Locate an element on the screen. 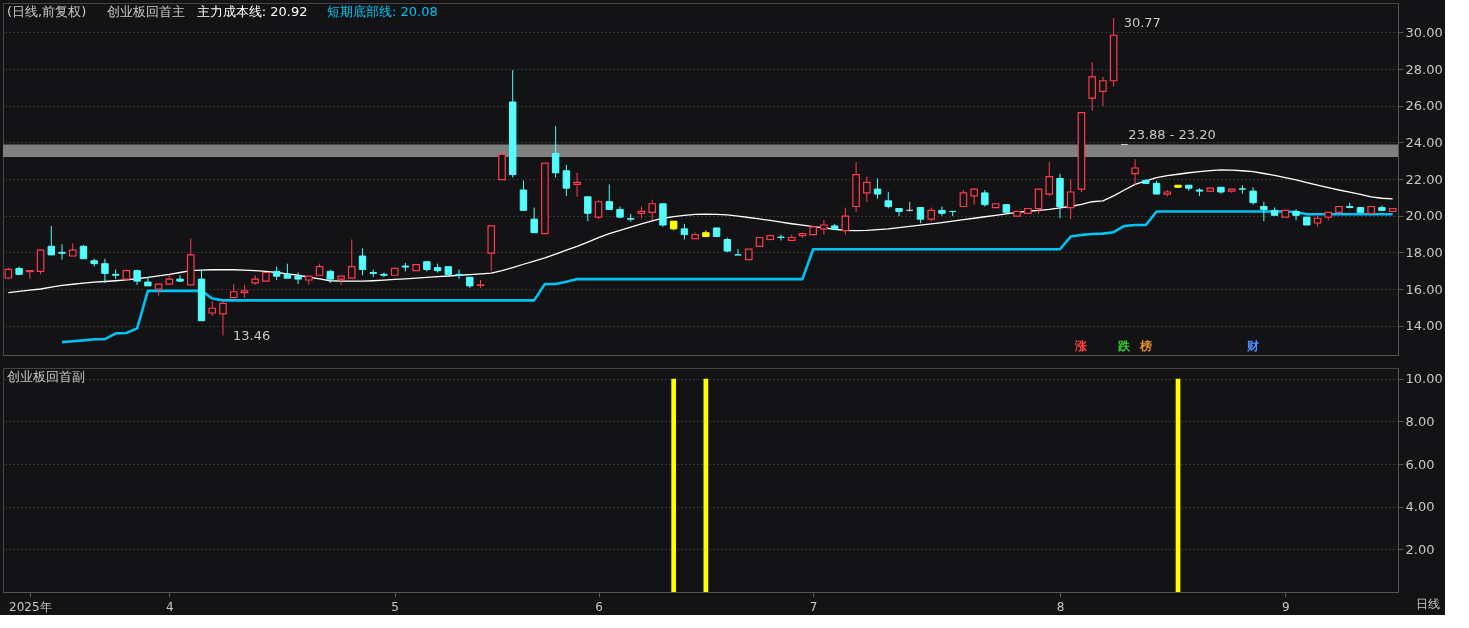 The width and height of the screenshot is (1469, 628). y-tick-label: 16.00 is located at coordinates (1424, 289).